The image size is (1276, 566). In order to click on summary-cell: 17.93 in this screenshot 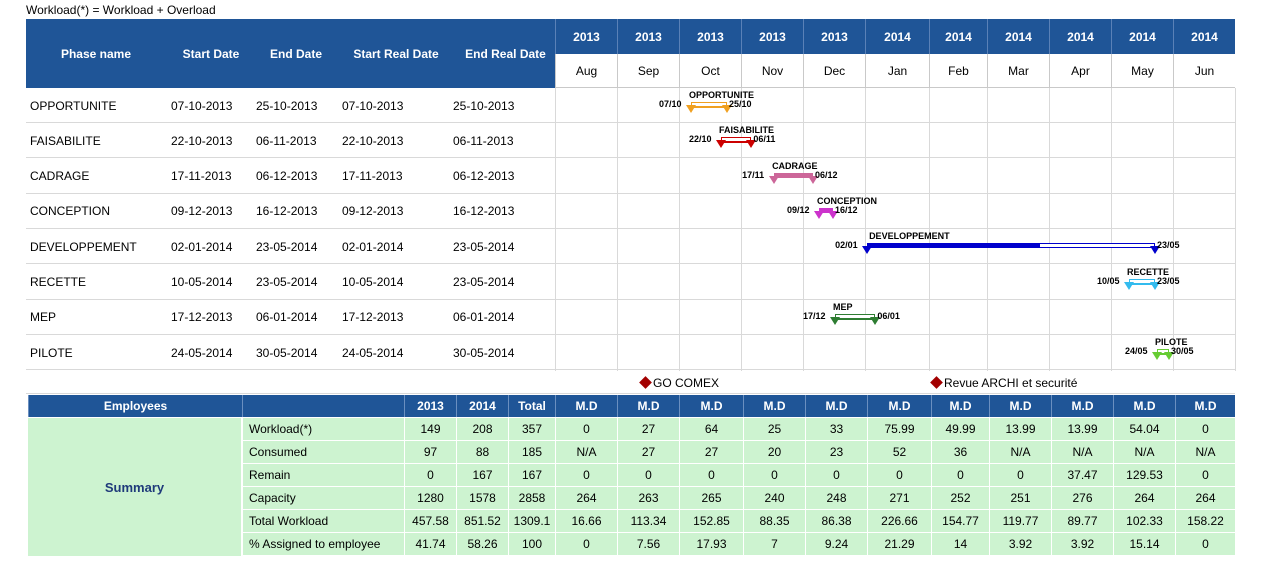, I will do `click(711, 544)`.